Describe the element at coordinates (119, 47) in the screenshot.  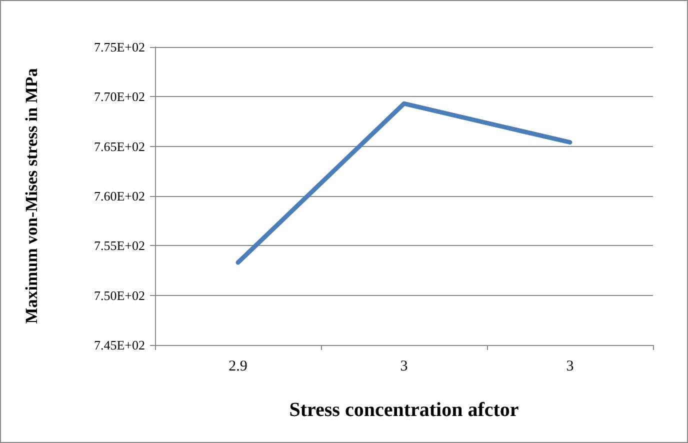
I see `y-tick-label: 7.75E+02` at that location.